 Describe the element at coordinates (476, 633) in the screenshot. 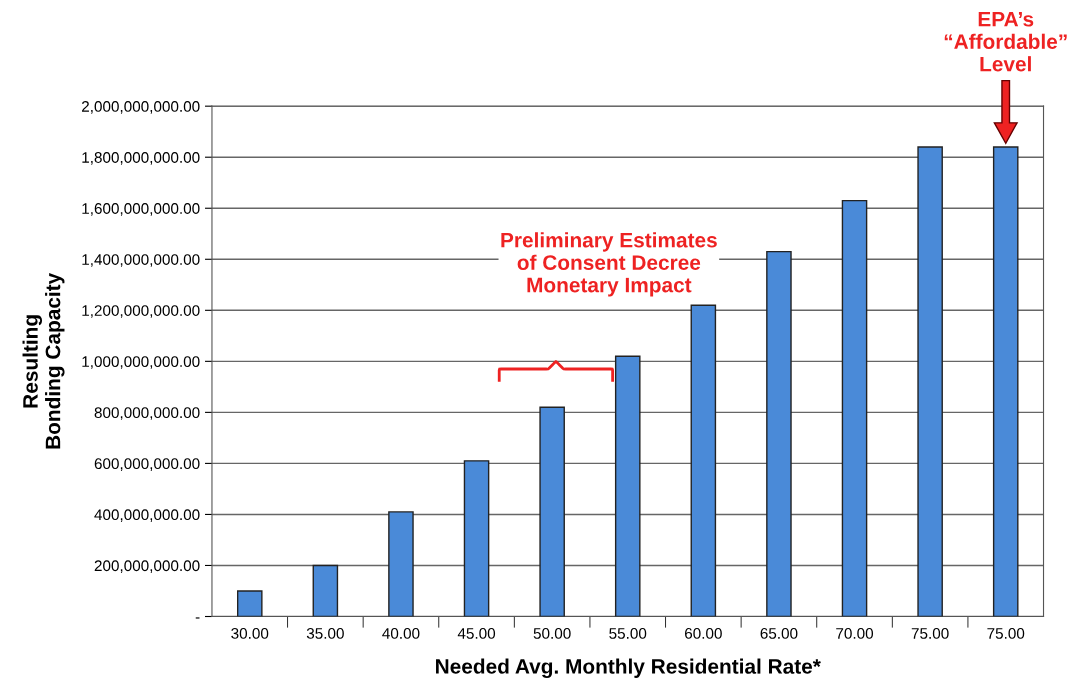

I see `x-tick-label: 45.00` at that location.